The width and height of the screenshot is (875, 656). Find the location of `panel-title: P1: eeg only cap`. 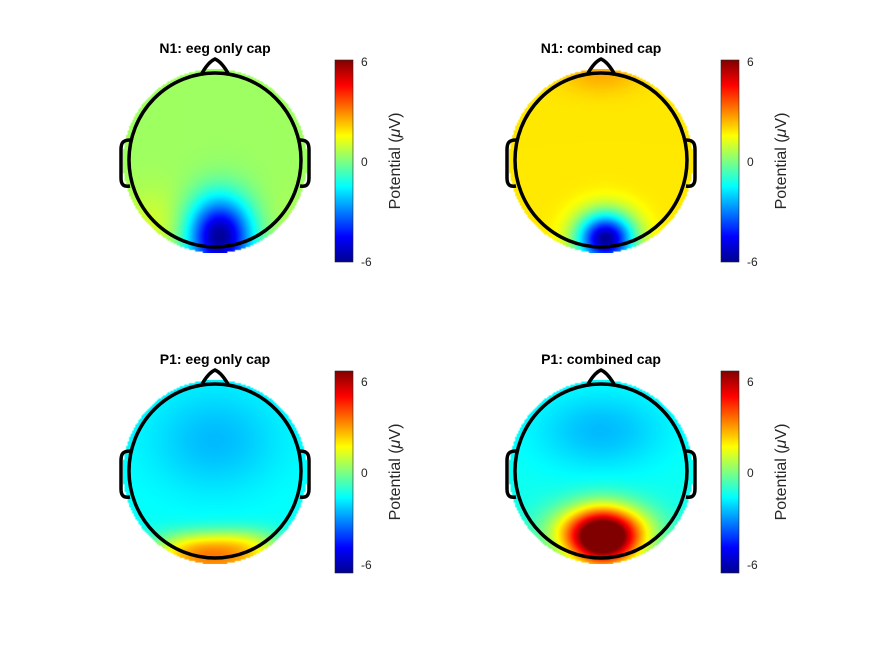

panel-title: P1: eeg only cap is located at coordinates (215, 359).